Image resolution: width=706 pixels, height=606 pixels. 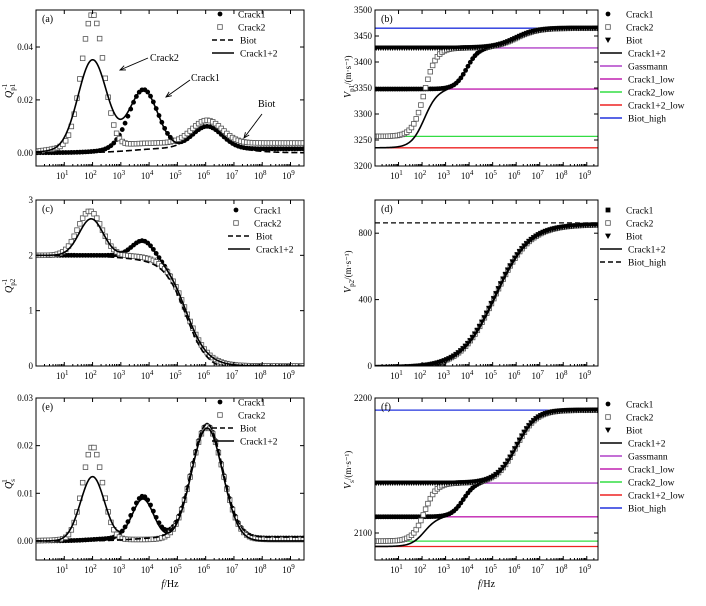 I want to click on x-tick-label: 10⁸, so click(x=561, y=569).